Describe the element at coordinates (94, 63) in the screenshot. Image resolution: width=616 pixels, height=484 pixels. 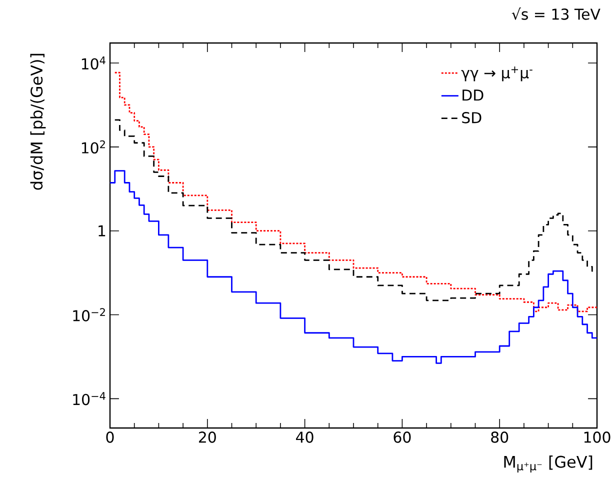
I see `y-tick-label: 10$^{4}$` at that location.